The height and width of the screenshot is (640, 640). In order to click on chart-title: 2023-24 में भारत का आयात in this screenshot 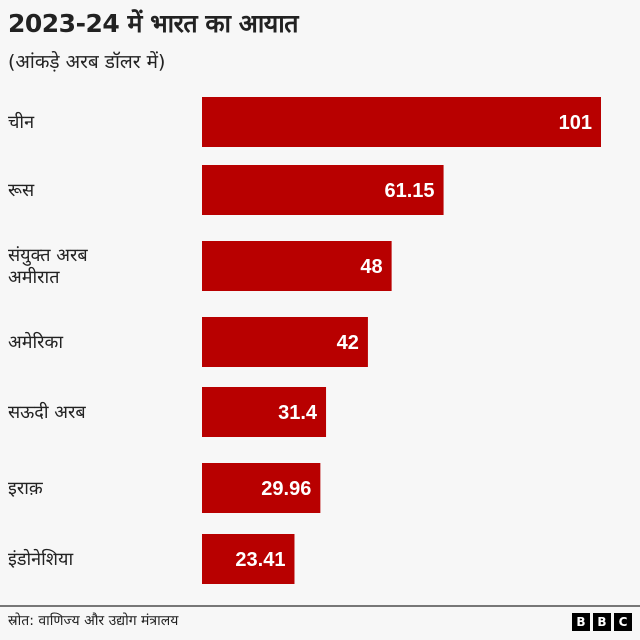, I will do `click(153, 23)`.